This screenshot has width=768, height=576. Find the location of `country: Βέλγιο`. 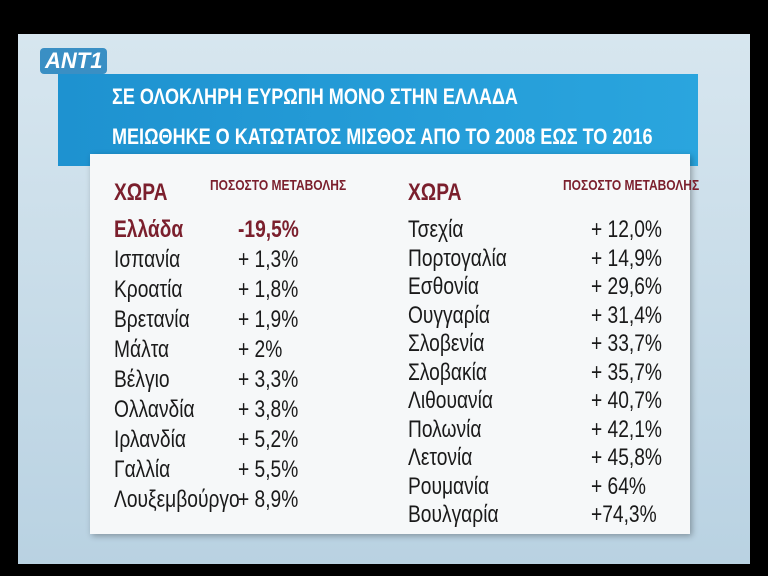

country: Βέλγιο is located at coordinates (142, 379).